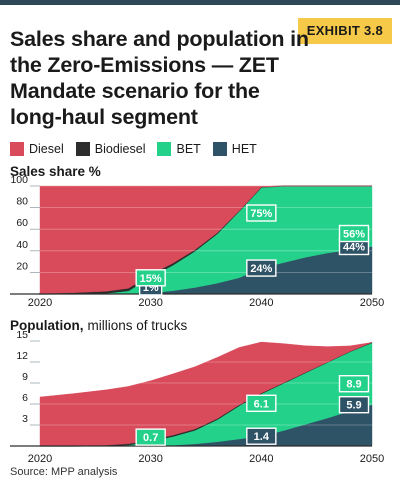  What do you see at coordinates (22, 335) in the screenshot?
I see `population-y-tick-label: 15` at bounding box center [22, 335].